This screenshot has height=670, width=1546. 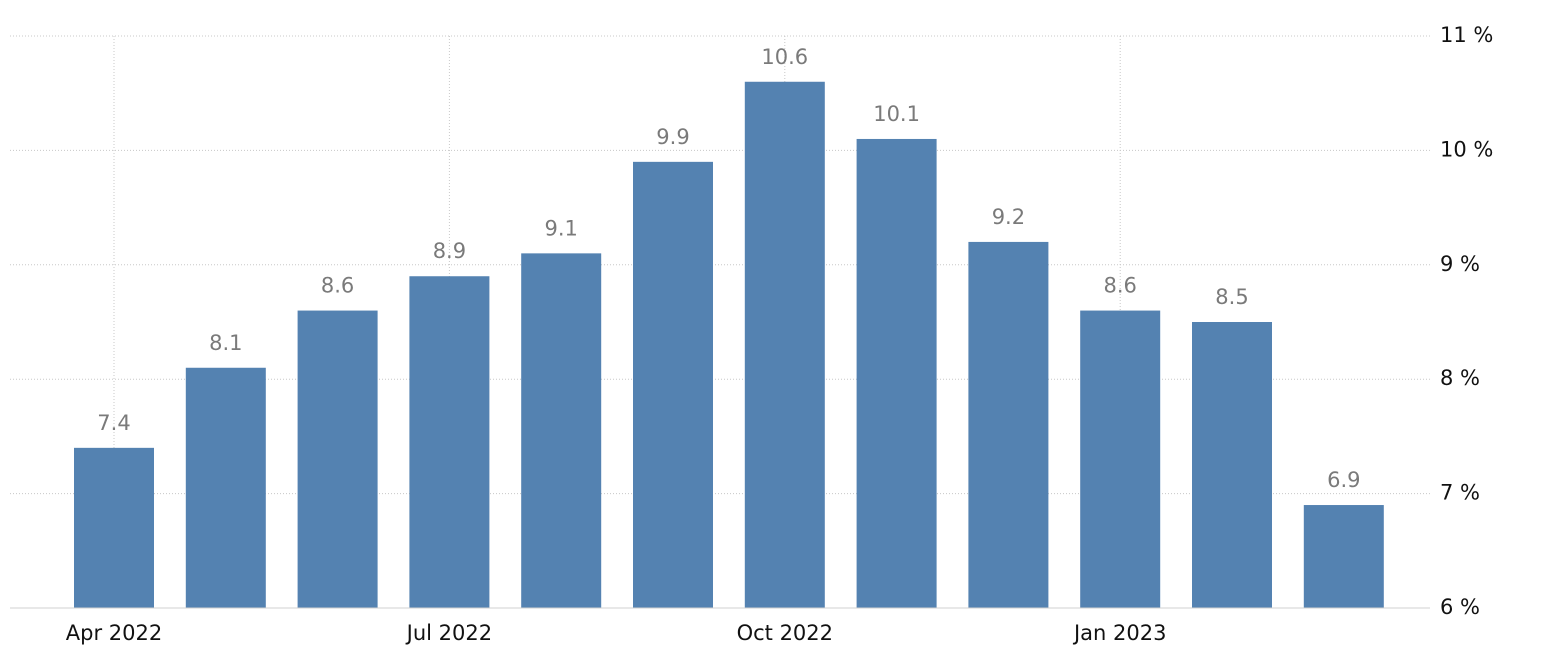 What do you see at coordinates (449, 251) in the screenshot?
I see `value-label: 8.9` at bounding box center [449, 251].